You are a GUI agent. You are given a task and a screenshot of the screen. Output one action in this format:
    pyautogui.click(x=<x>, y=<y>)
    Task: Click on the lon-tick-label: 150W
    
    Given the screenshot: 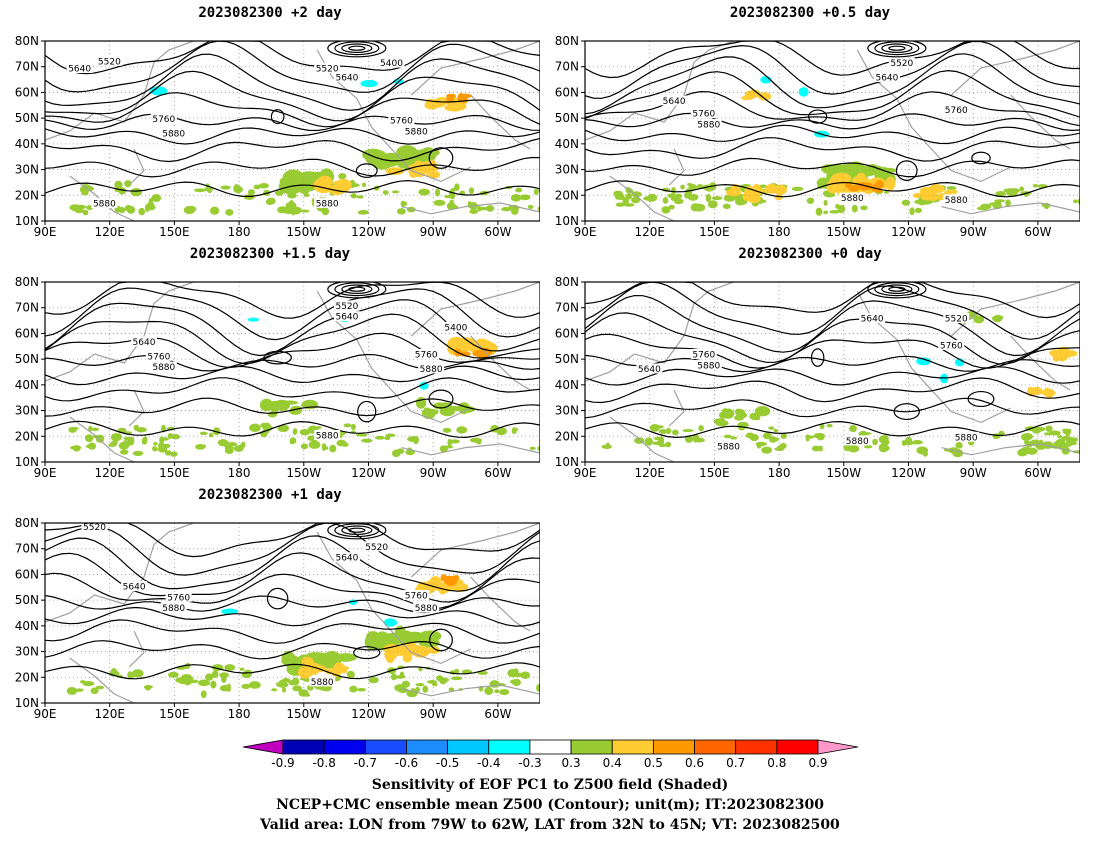 What is the action you would take?
    pyautogui.click(x=303, y=473)
    